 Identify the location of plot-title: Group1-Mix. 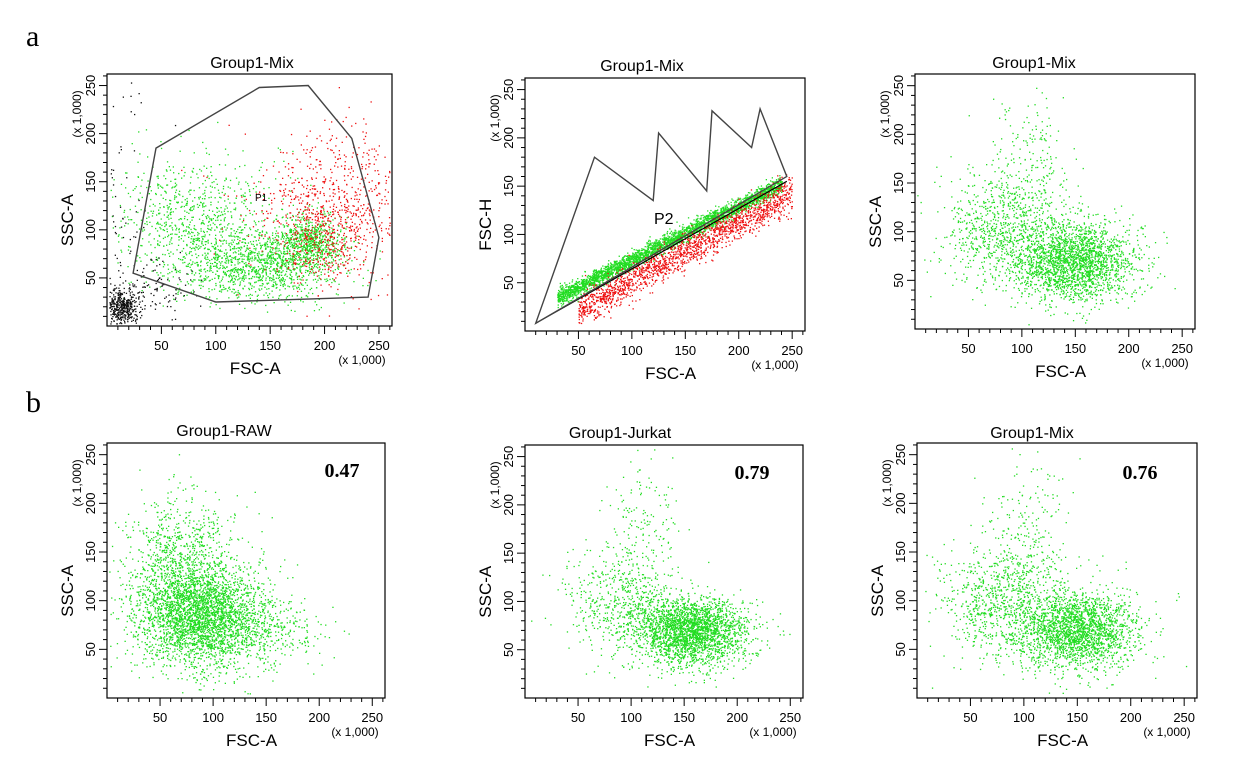
(642, 67).